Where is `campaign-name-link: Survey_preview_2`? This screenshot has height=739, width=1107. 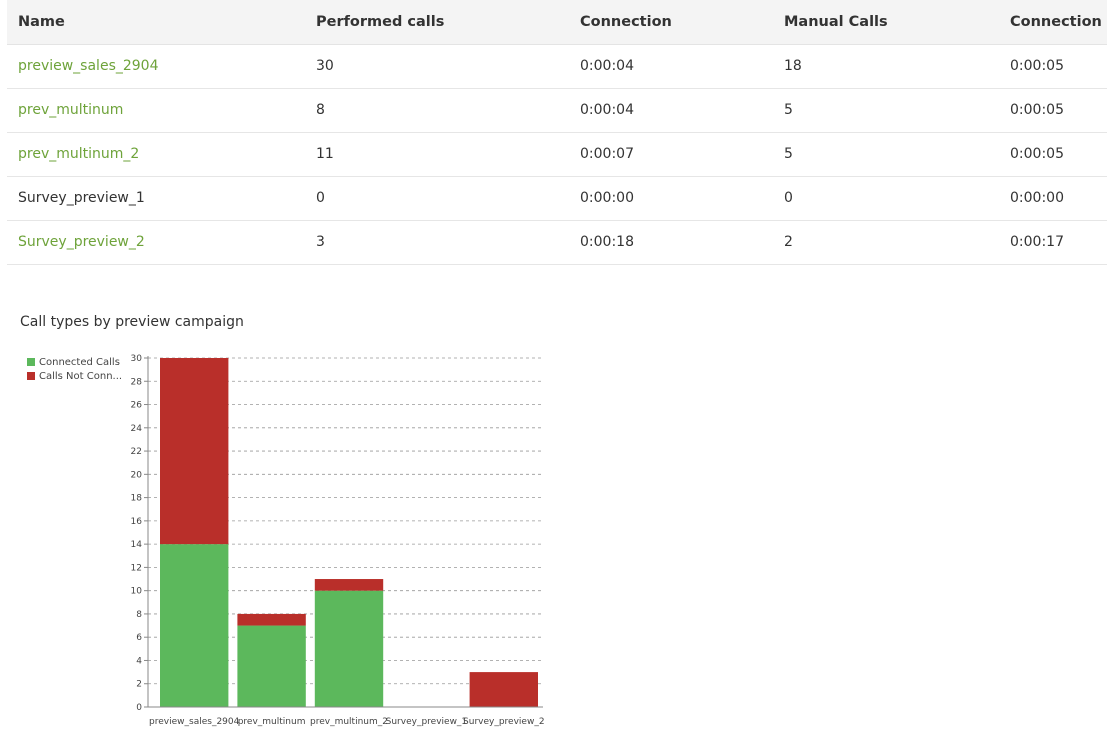 campaign-name-link: Survey_preview_2 is located at coordinates (156, 242).